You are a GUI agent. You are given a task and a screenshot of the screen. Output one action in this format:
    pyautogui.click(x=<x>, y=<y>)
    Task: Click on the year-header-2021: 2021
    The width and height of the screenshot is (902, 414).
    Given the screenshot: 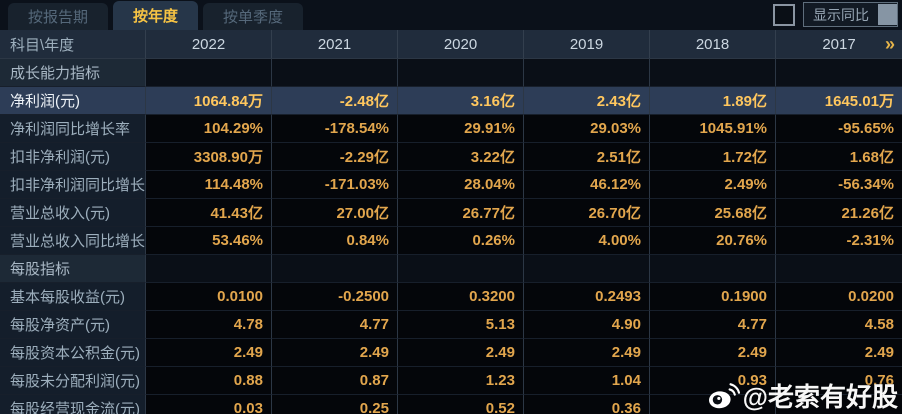 What is the action you would take?
    pyautogui.click(x=335, y=44)
    